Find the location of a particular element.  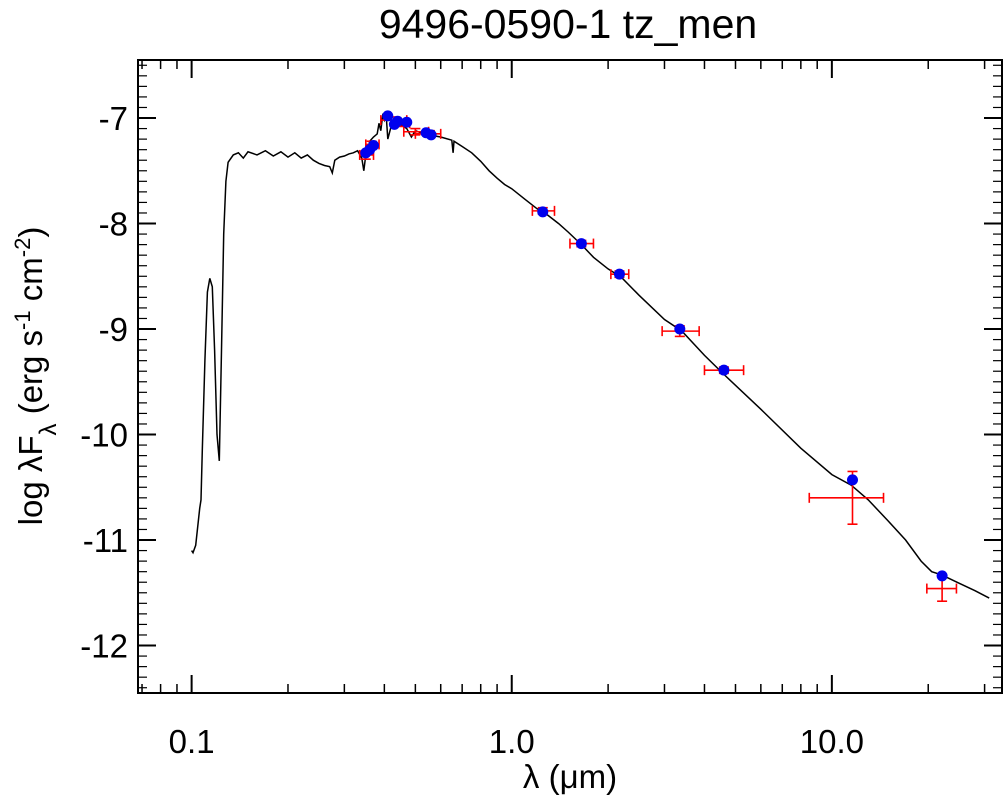

x-tick-labels: 0.1 1.0 10.0 is located at coordinates (516, 741).